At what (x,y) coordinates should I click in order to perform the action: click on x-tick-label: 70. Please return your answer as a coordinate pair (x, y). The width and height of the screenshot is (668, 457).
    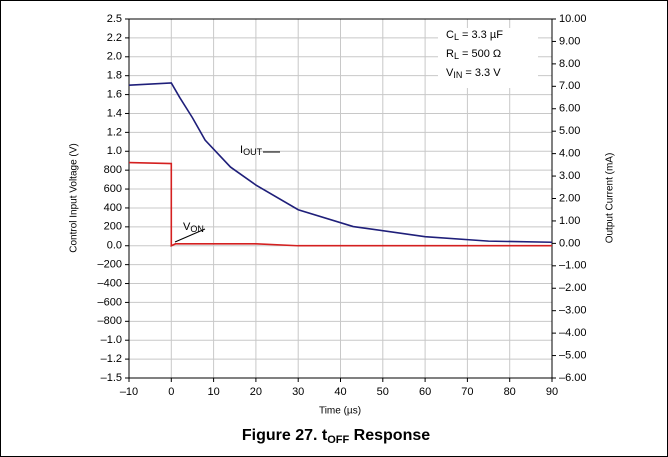
    Looking at the image, I should click on (467, 392).